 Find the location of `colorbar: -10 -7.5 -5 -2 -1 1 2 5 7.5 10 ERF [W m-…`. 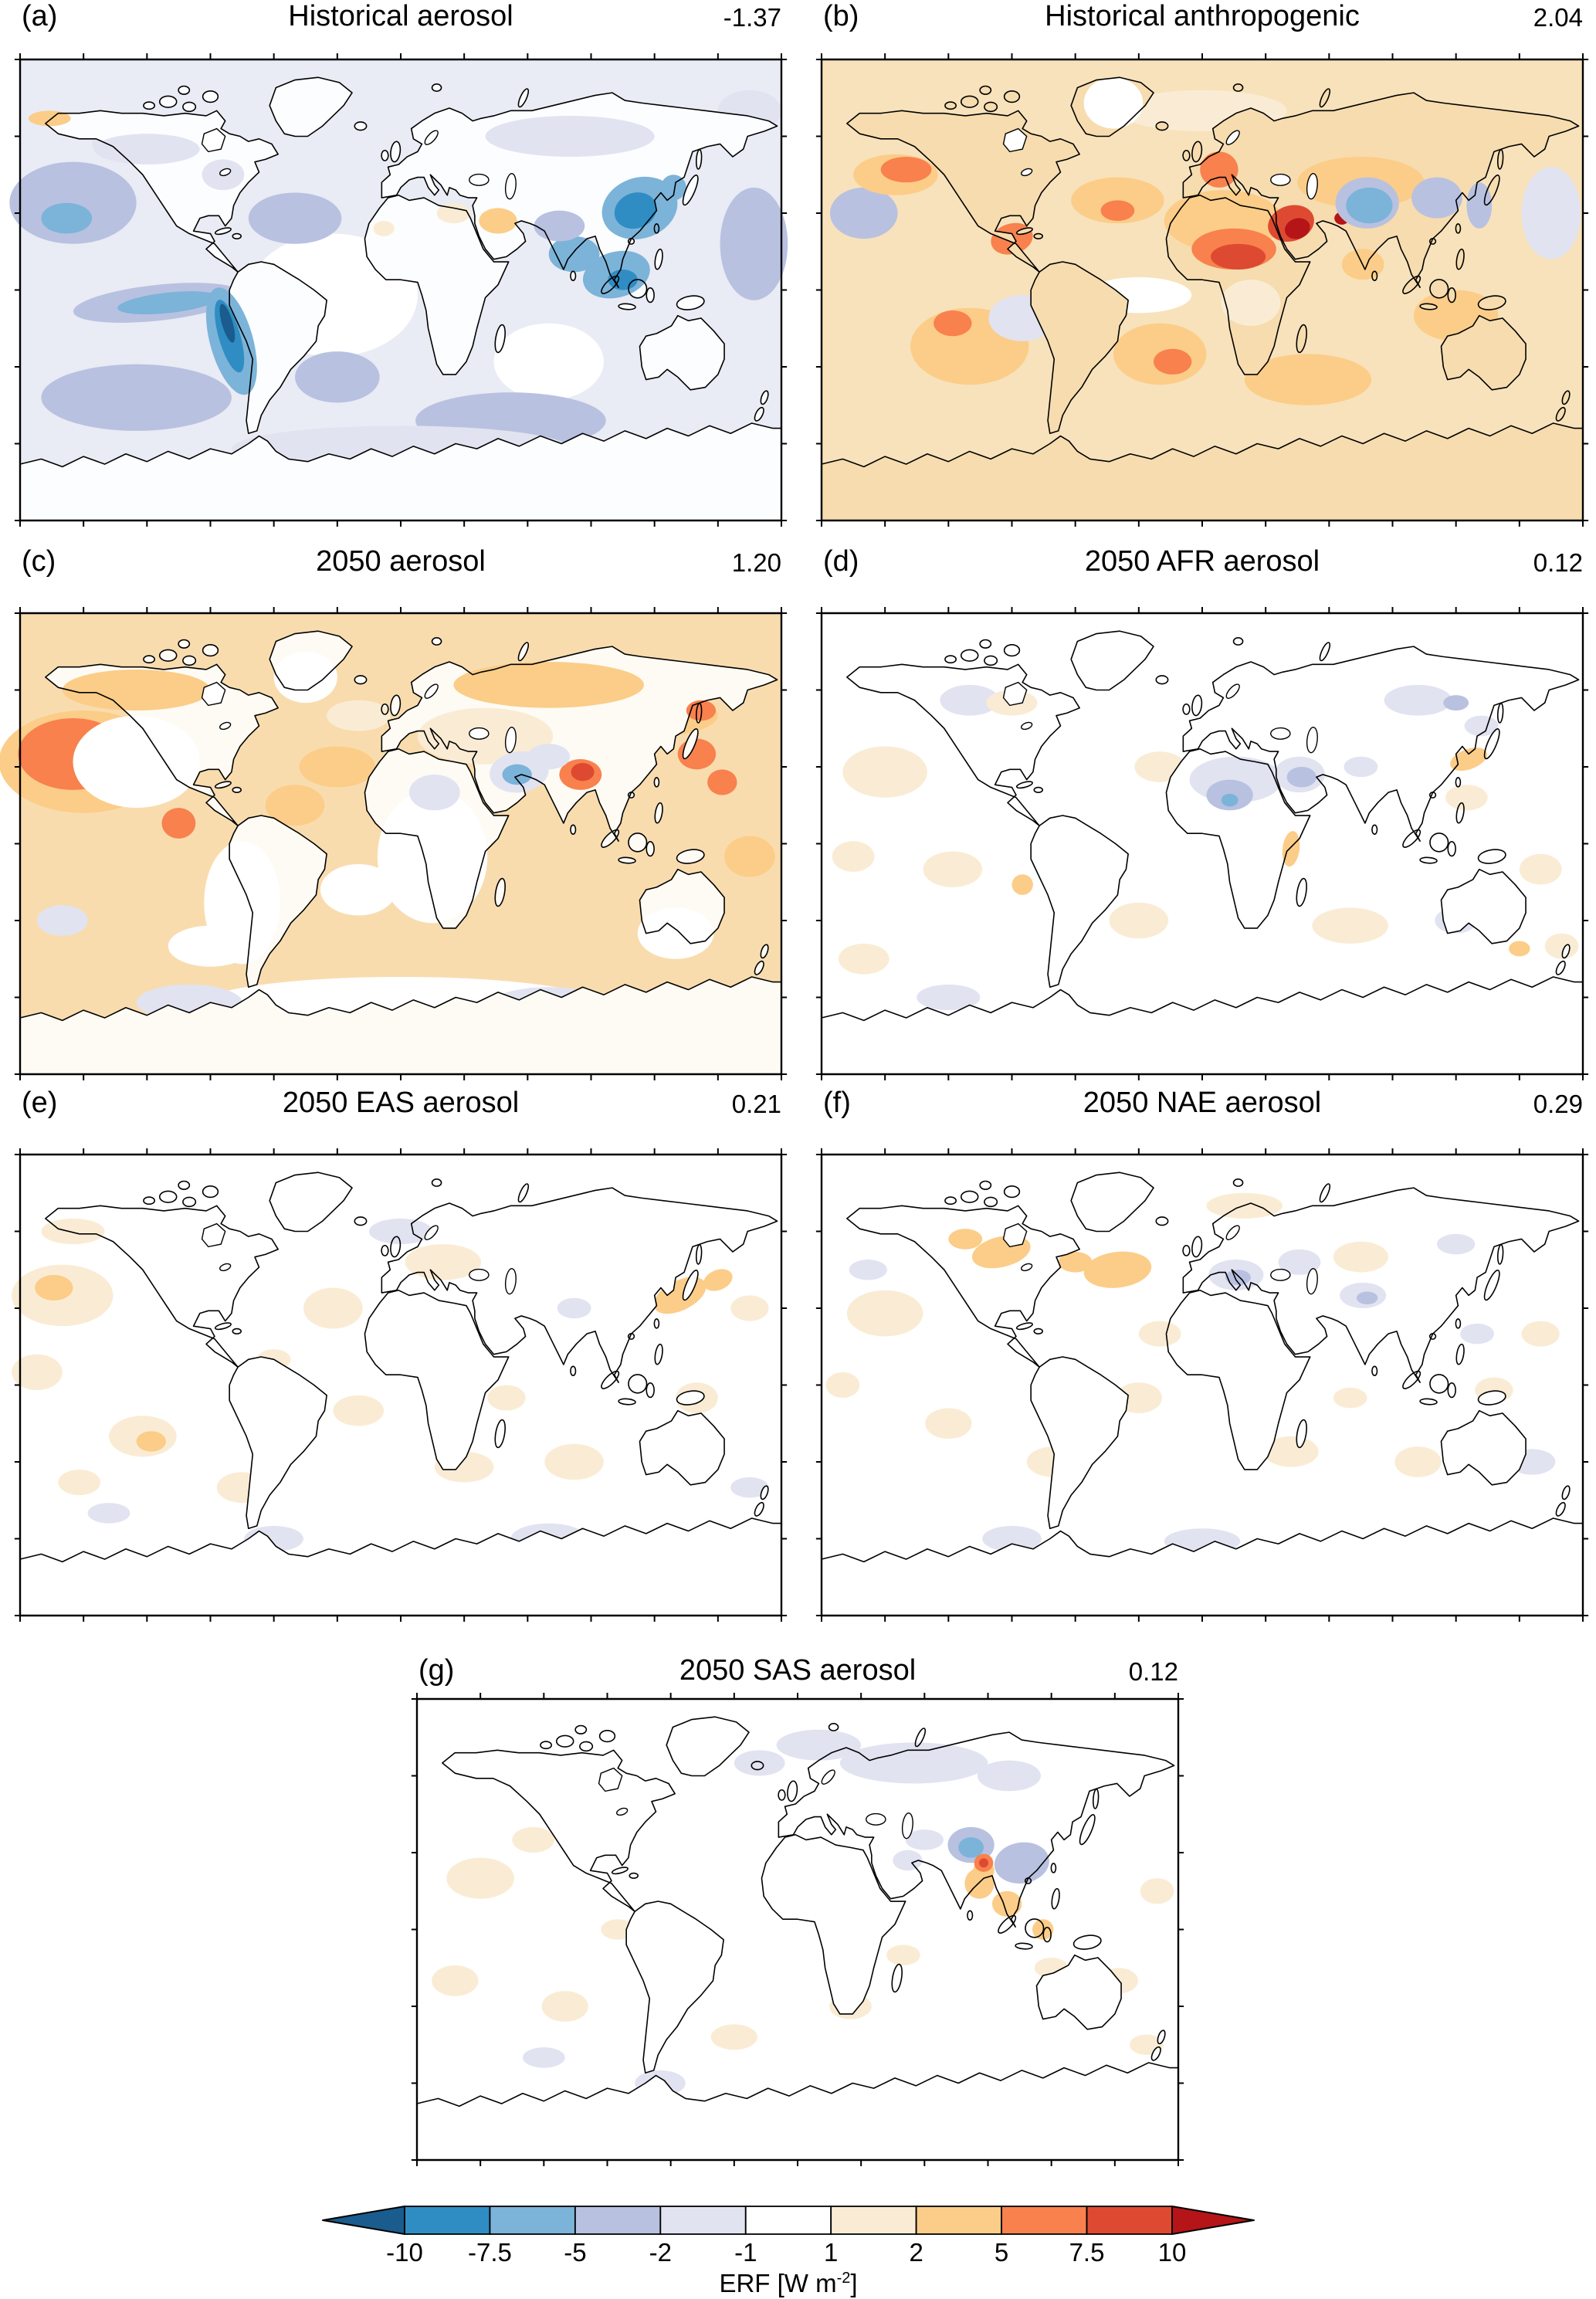

colorbar: -10 -7.5 -5 -2 -1 1 2 5 7.5 10 ERF [W m-… is located at coordinates (787, 2251).